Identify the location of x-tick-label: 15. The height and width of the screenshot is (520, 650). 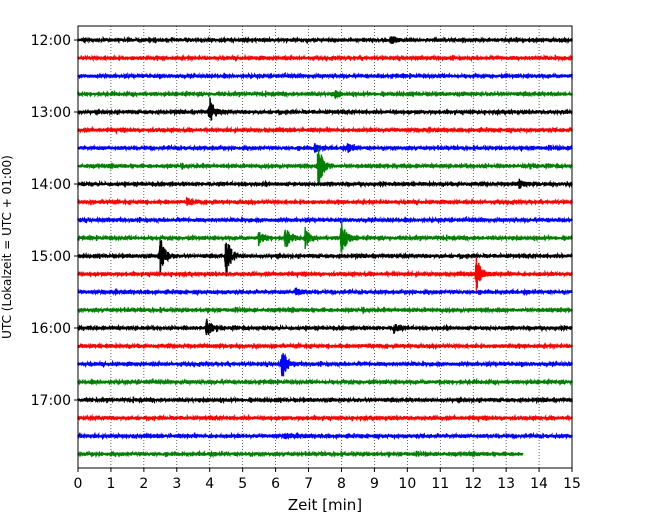
(572, 484).